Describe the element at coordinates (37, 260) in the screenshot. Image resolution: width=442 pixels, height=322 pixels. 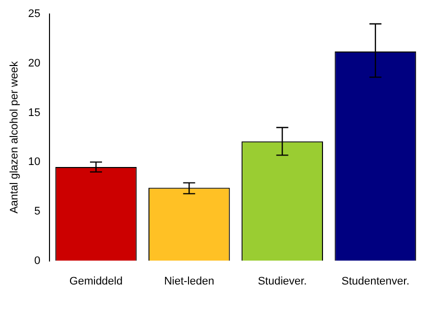
I see `y-tick-label: 0` at that location.